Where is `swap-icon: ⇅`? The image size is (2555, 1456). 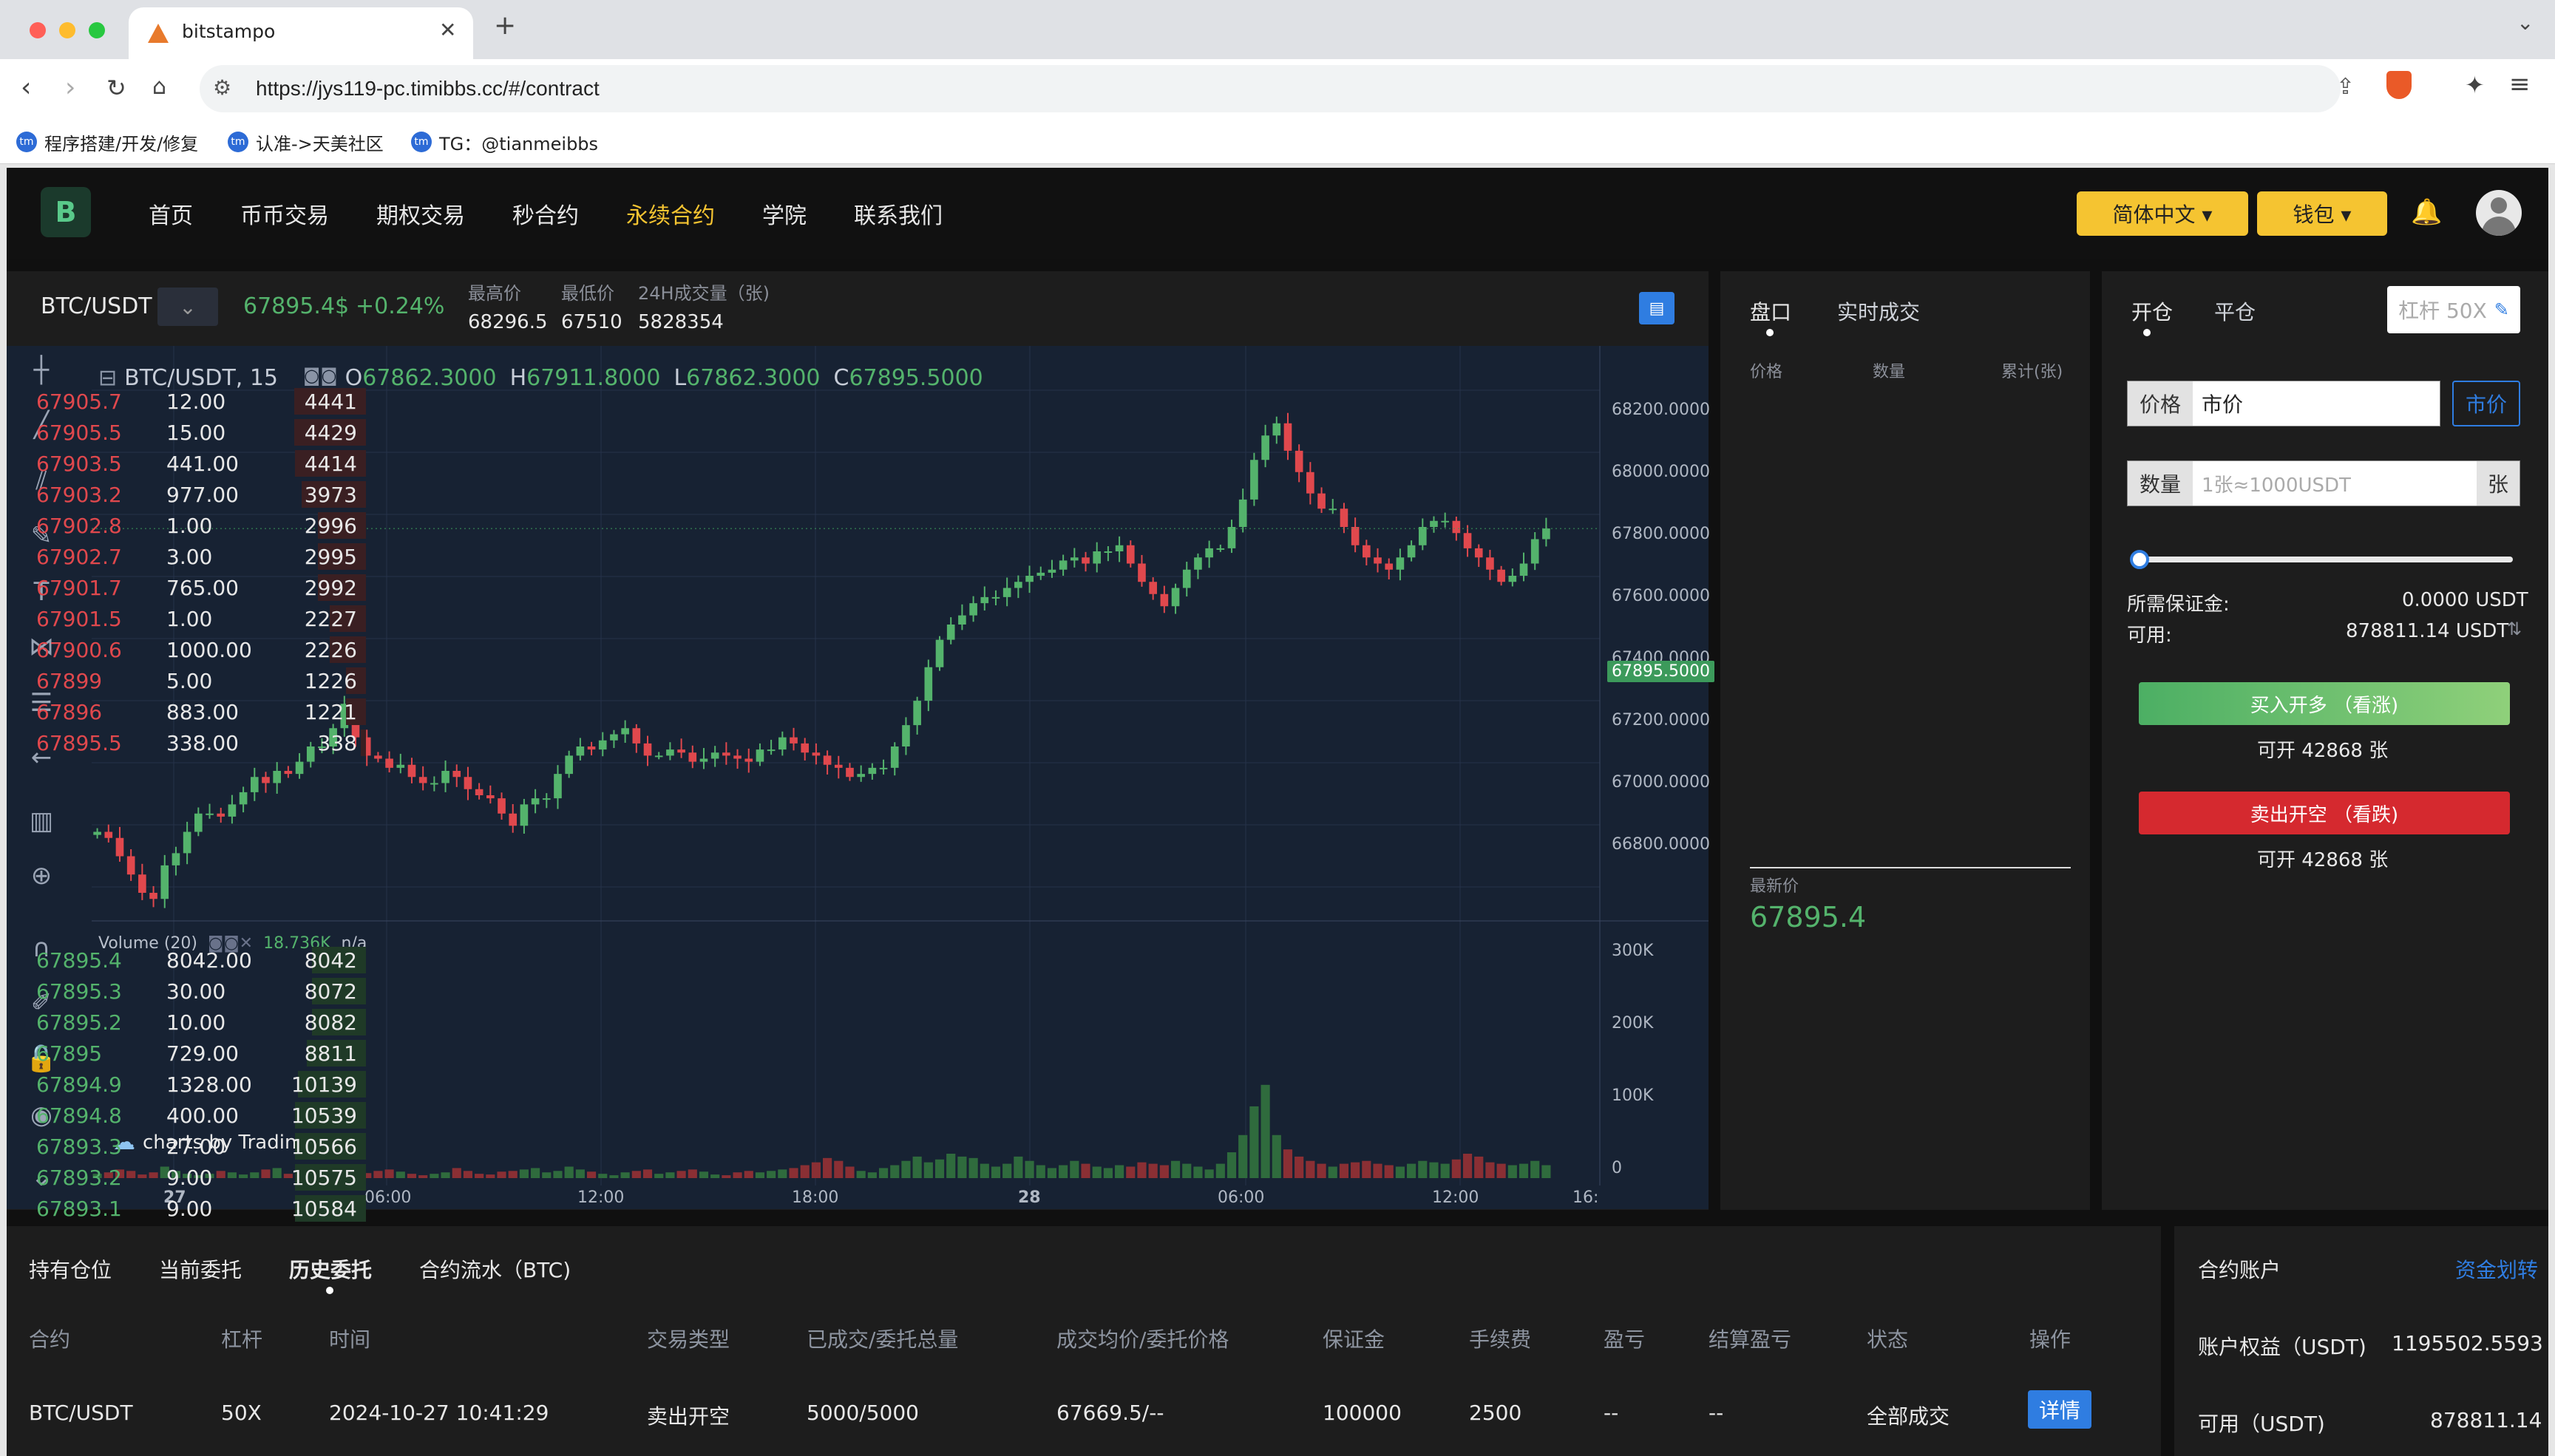
swap-icon: ⇅ is located at coordinates (2514, 629).